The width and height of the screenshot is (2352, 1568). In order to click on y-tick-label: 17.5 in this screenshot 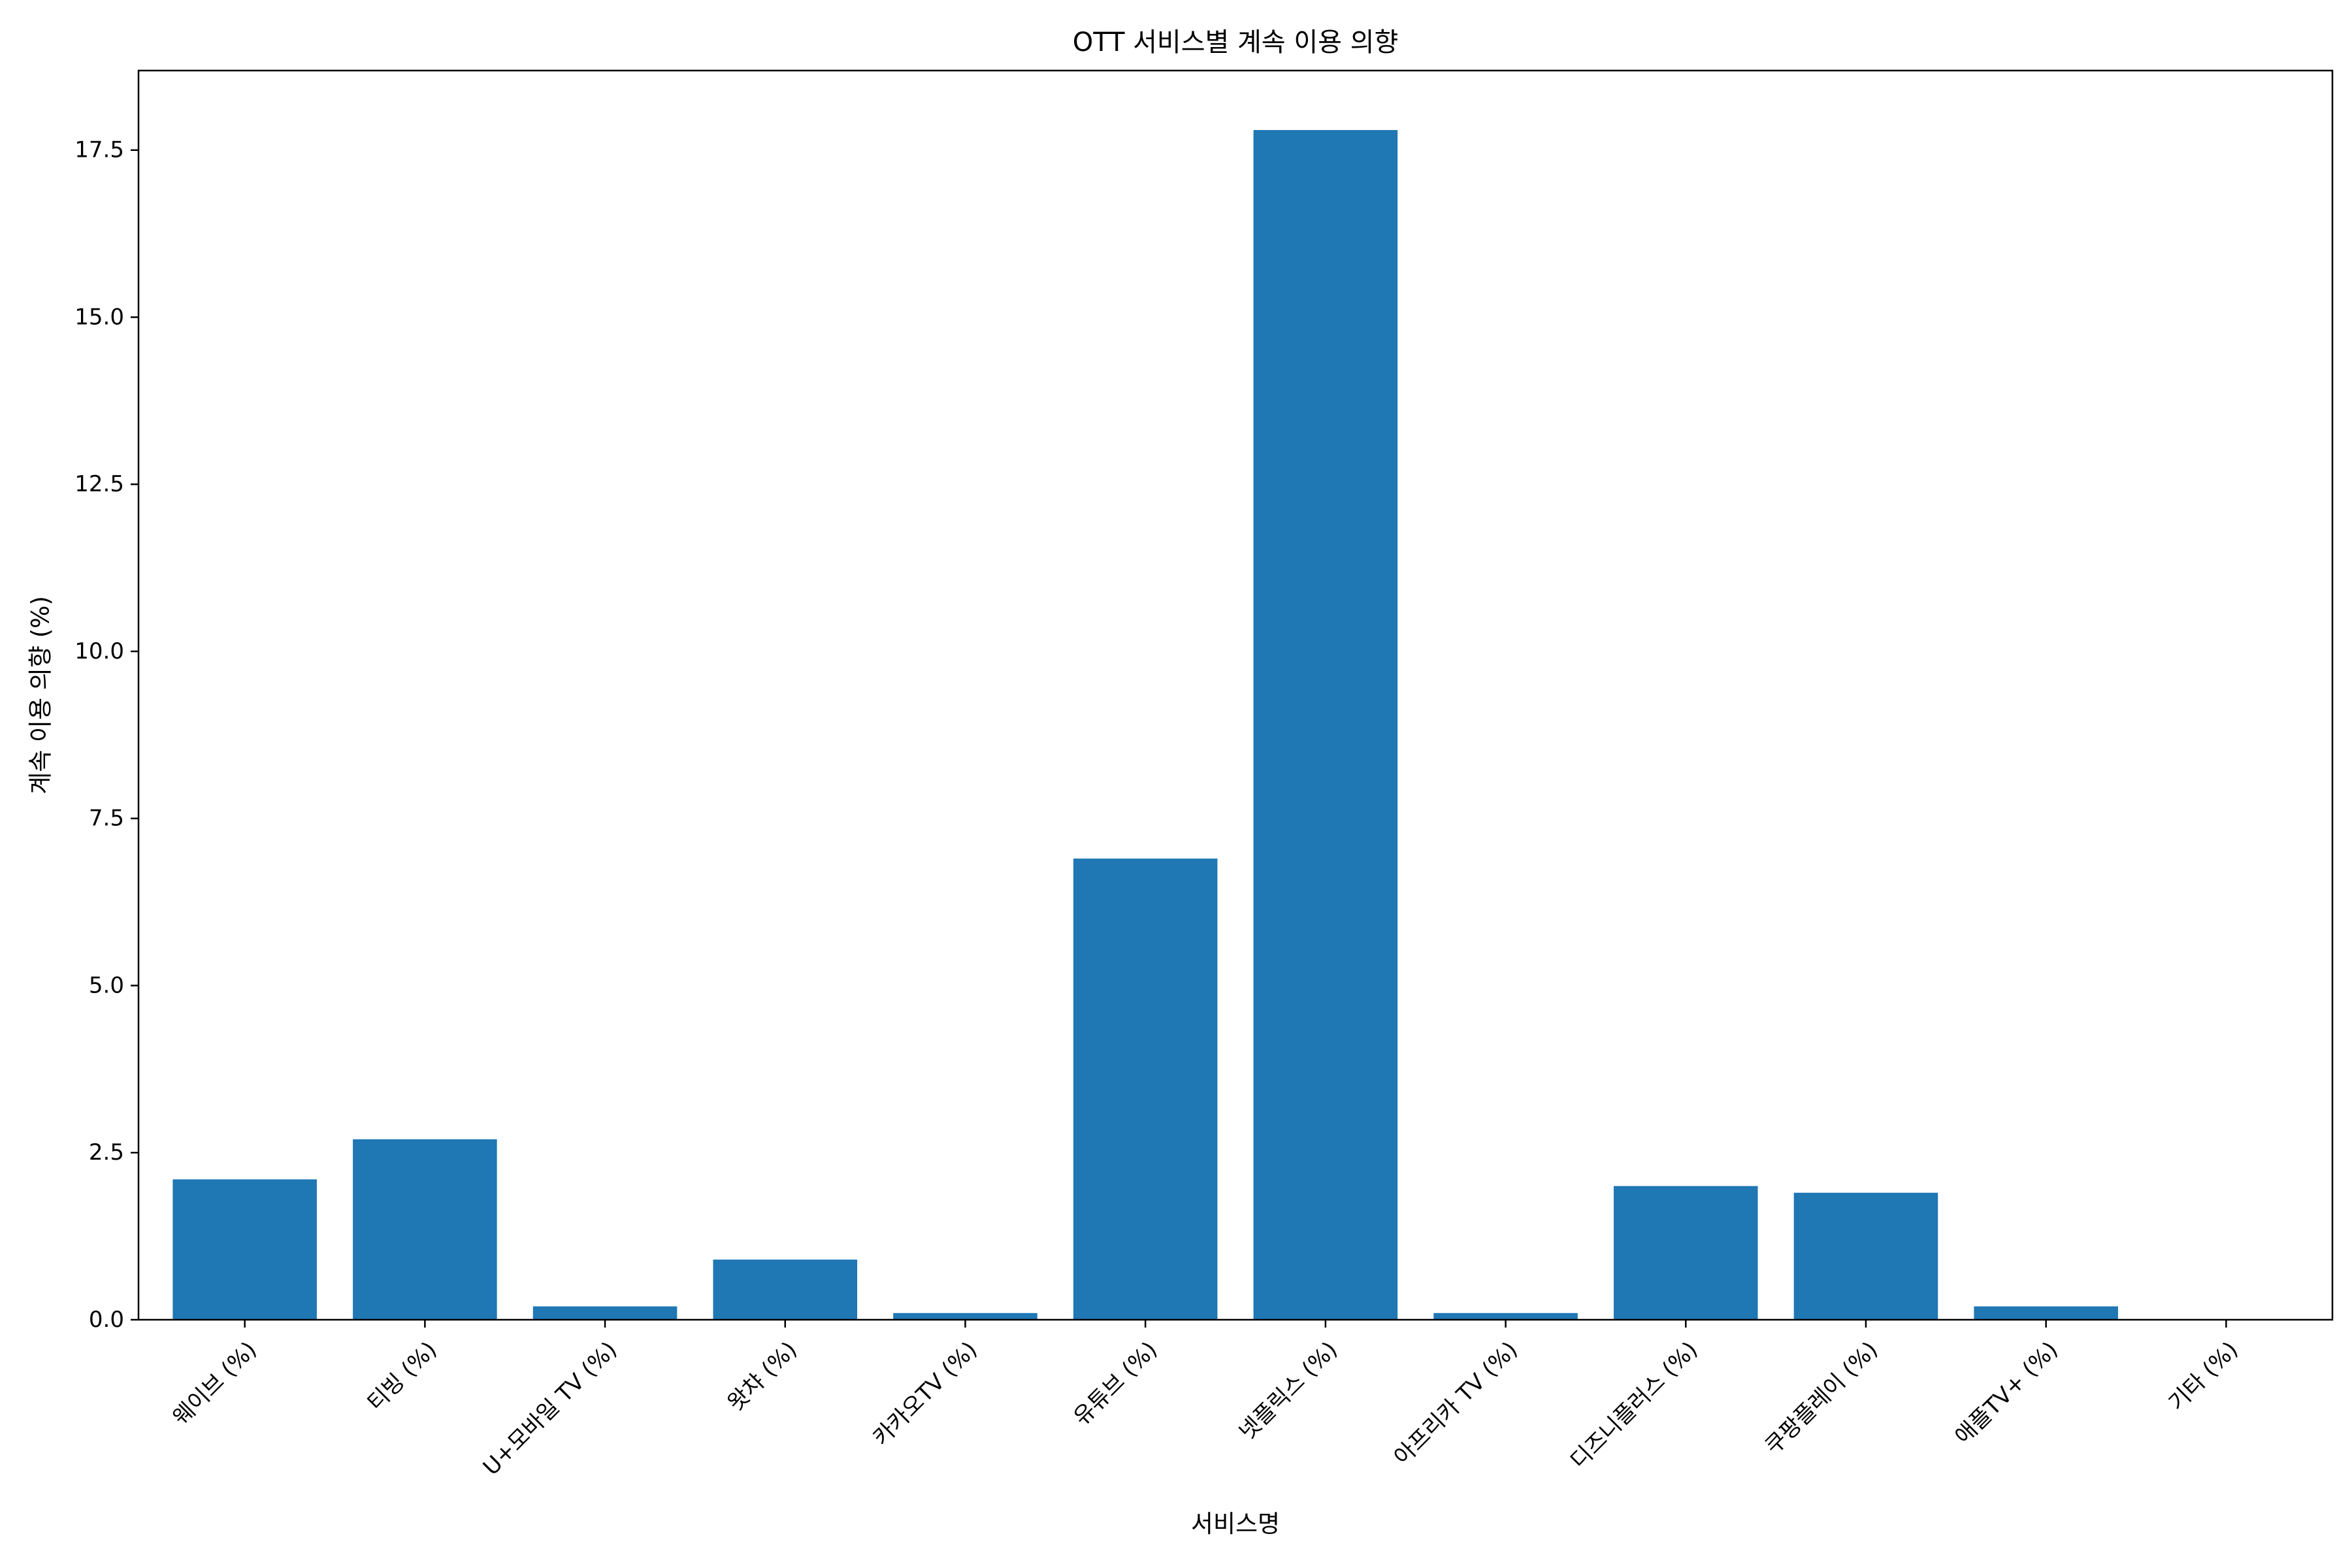, I will do `click(99, 150)`.